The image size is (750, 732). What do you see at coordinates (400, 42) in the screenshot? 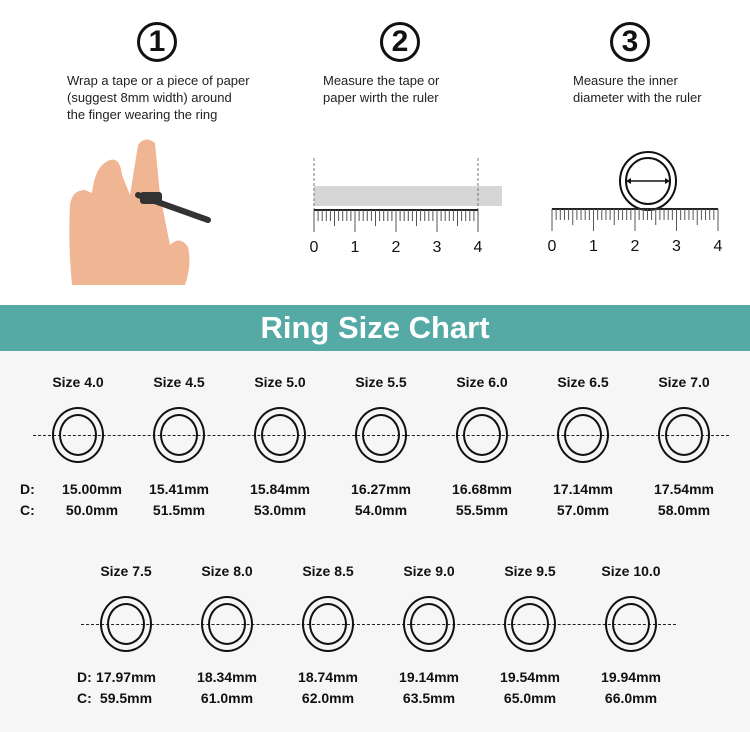
I see `step-number-2: 2` at bounding box center [400, 42].